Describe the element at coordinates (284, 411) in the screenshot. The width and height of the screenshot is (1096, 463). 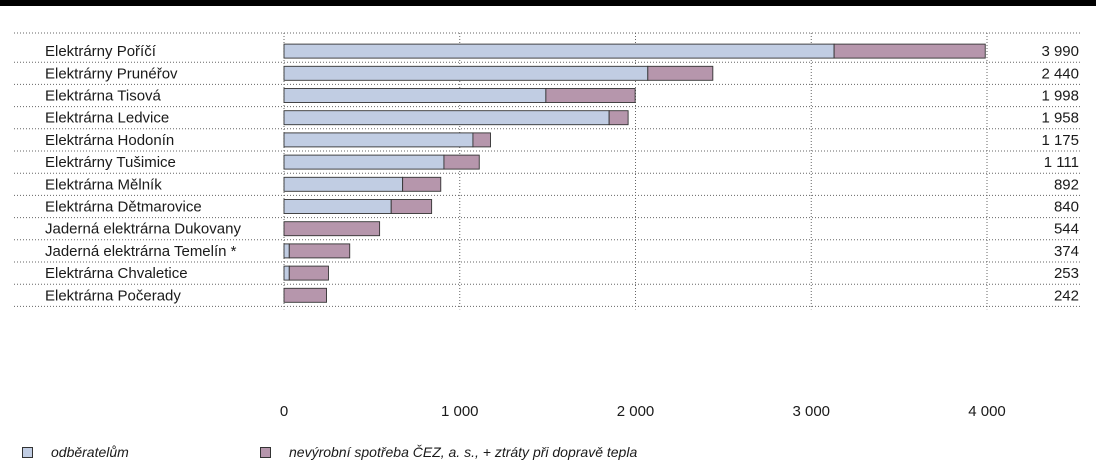
I see `x-tick-label: 0` at that location.